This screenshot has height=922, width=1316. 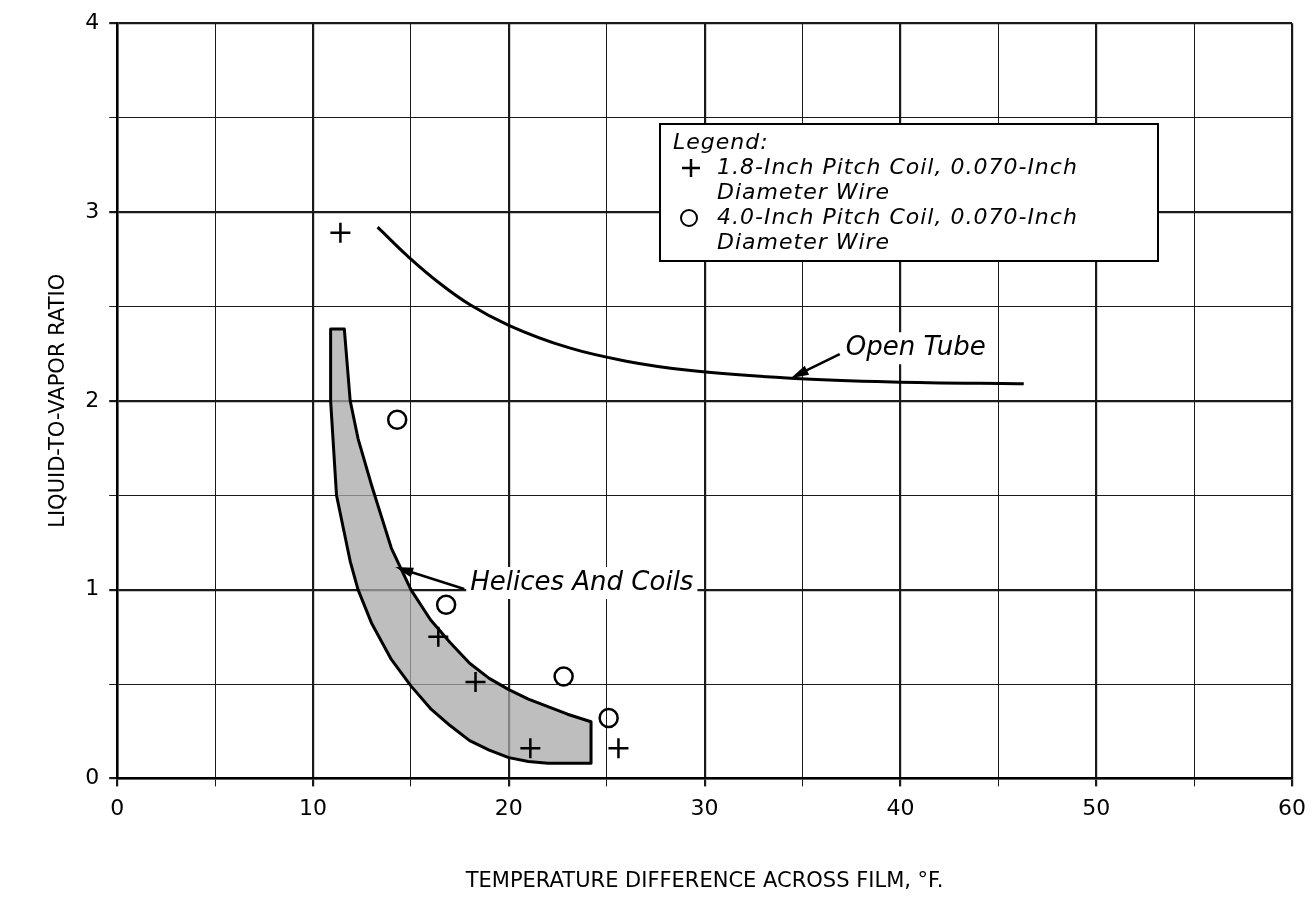 What do you see at coordinates (92, 588) in the screenshot?
I see `y-tick-label: 1` at bounding box center [92, 588].